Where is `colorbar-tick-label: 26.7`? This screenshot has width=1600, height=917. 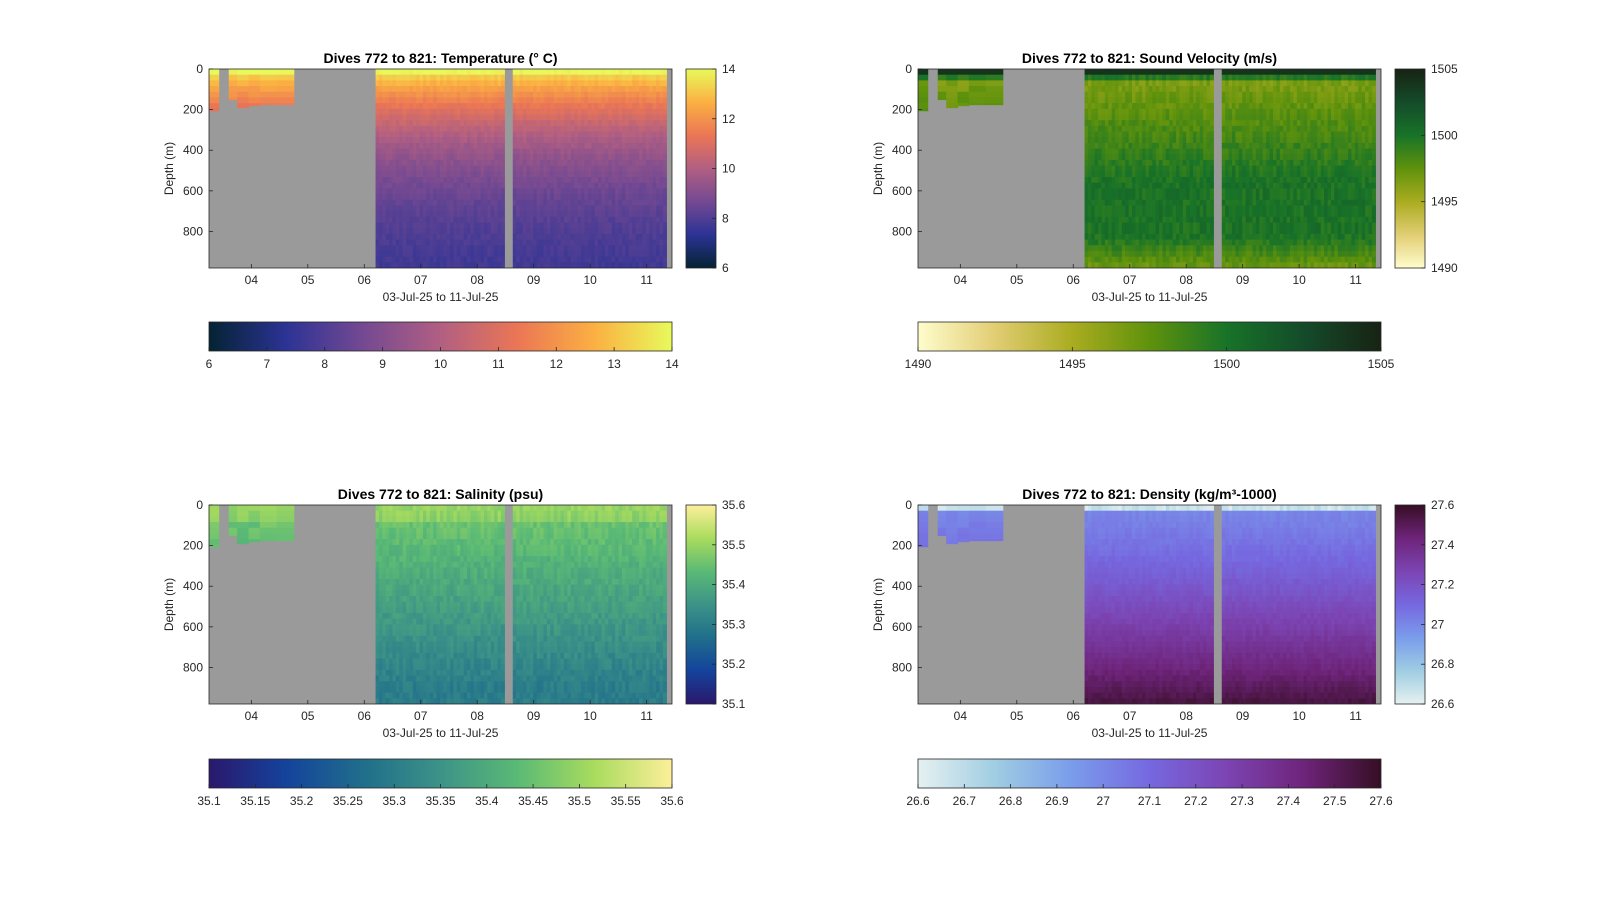
colorbar-tick-label: 26.7 is located at coordinates (965, 801).